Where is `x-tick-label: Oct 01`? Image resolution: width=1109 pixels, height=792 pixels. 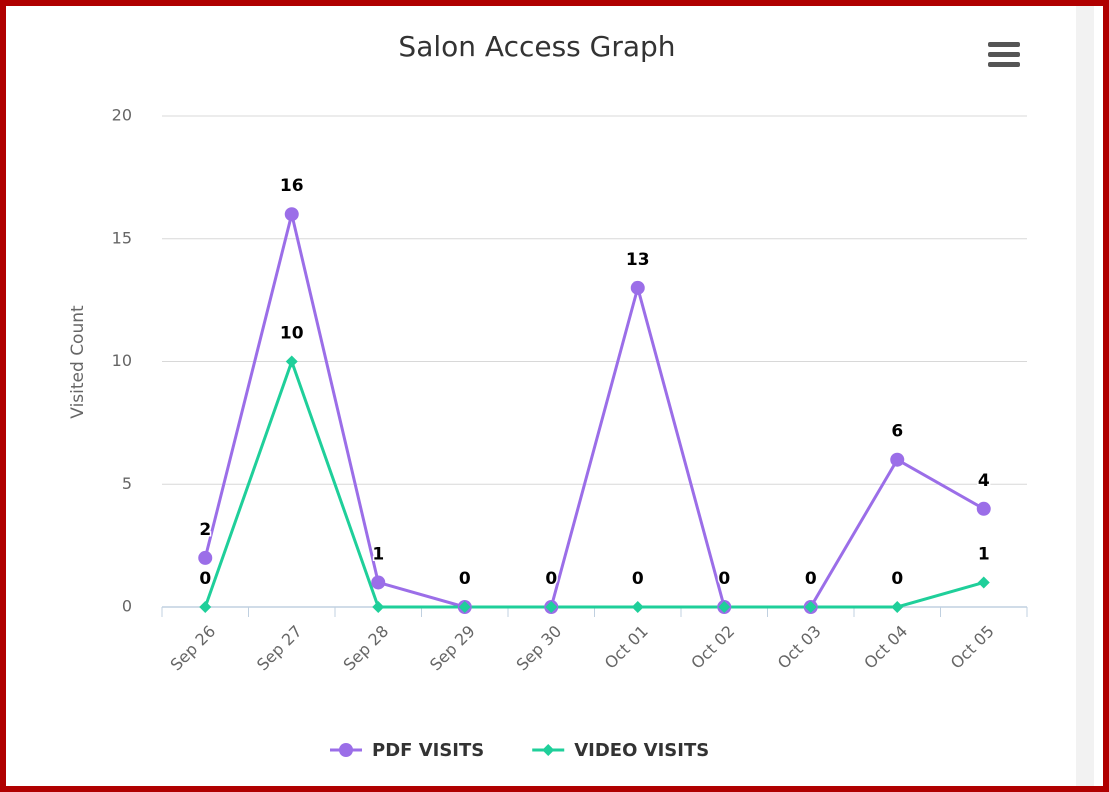 x-tick-label: Oct 01 is located at coordinates (626, 647).